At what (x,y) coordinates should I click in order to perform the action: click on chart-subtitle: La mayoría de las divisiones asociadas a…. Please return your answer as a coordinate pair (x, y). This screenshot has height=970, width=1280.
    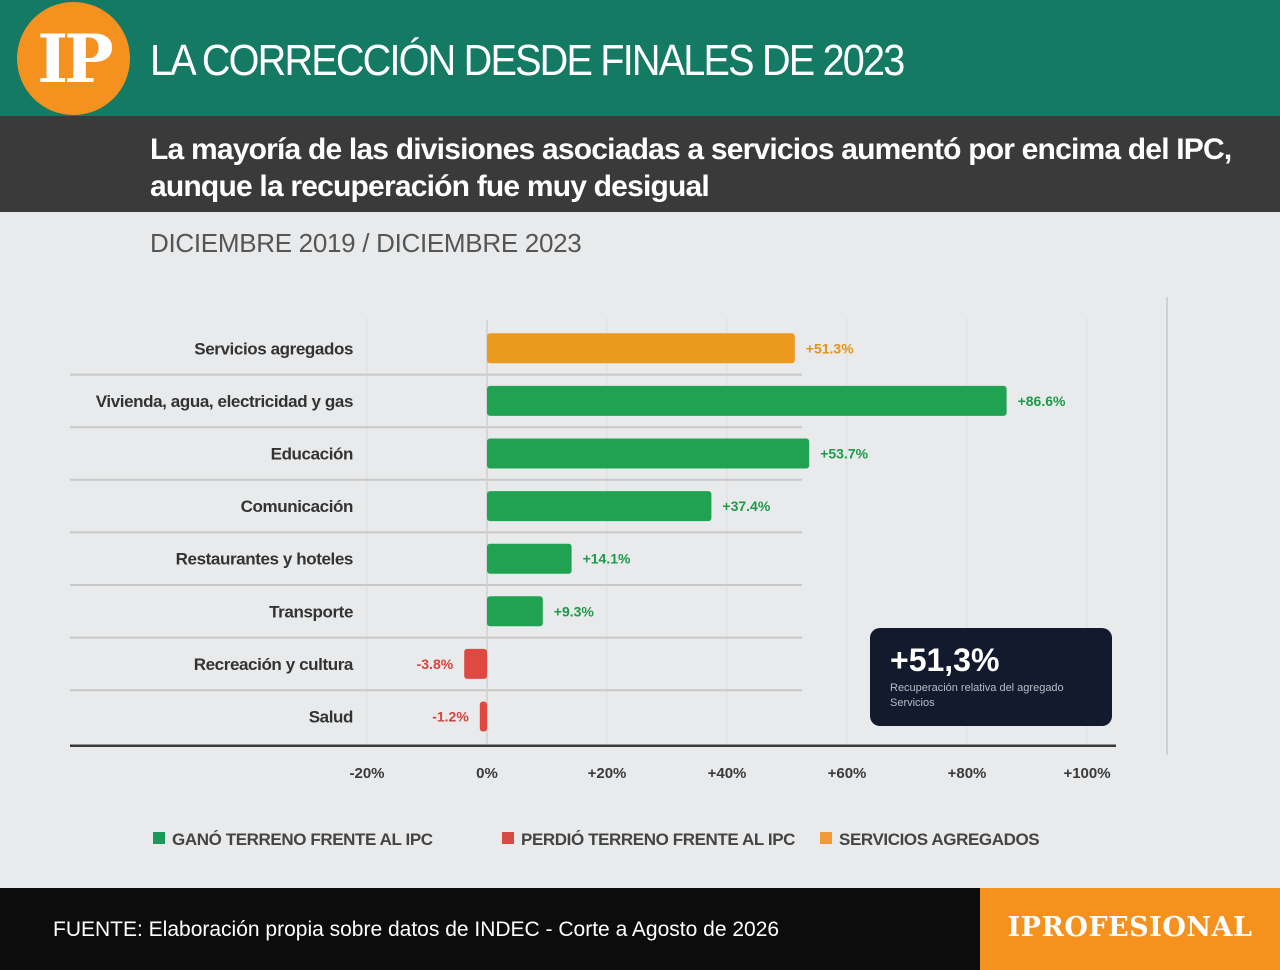
    Looking at the image, I should click on (691, 168).